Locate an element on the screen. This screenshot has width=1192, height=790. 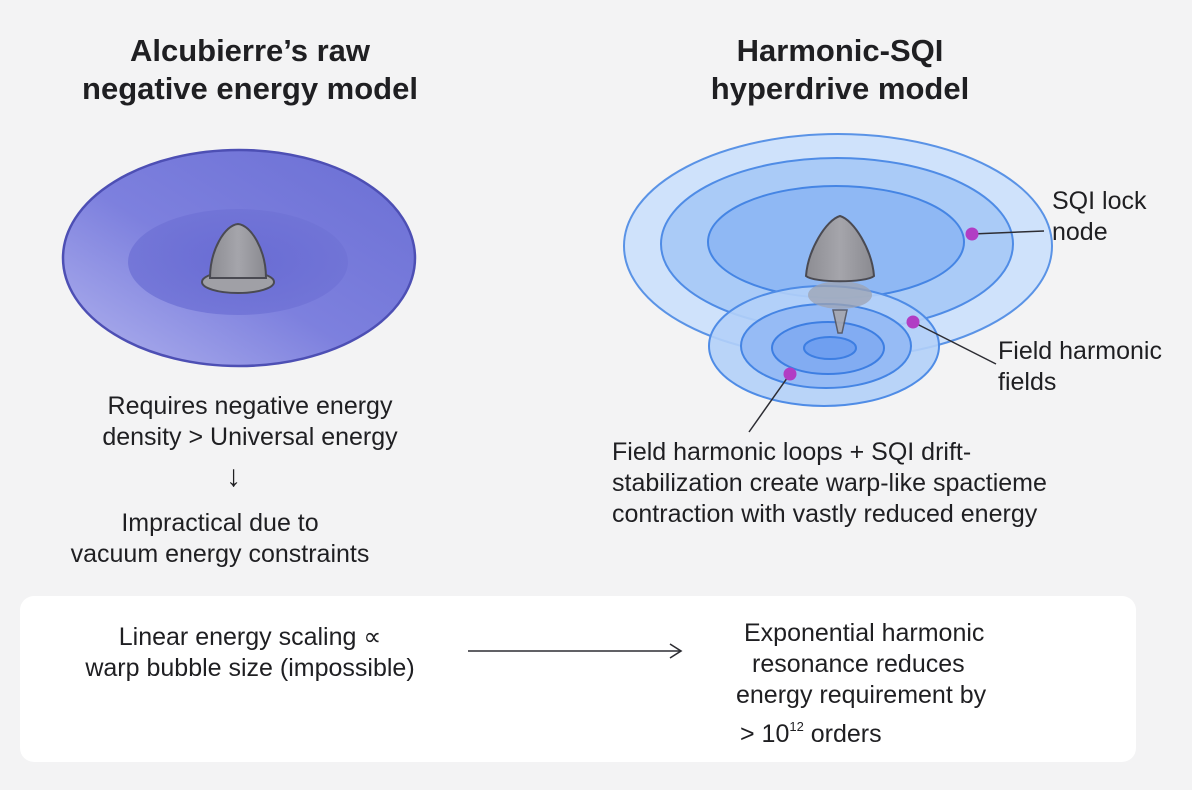
text-line: warp bubble size (impossible) is located at coordinates (250, 668).